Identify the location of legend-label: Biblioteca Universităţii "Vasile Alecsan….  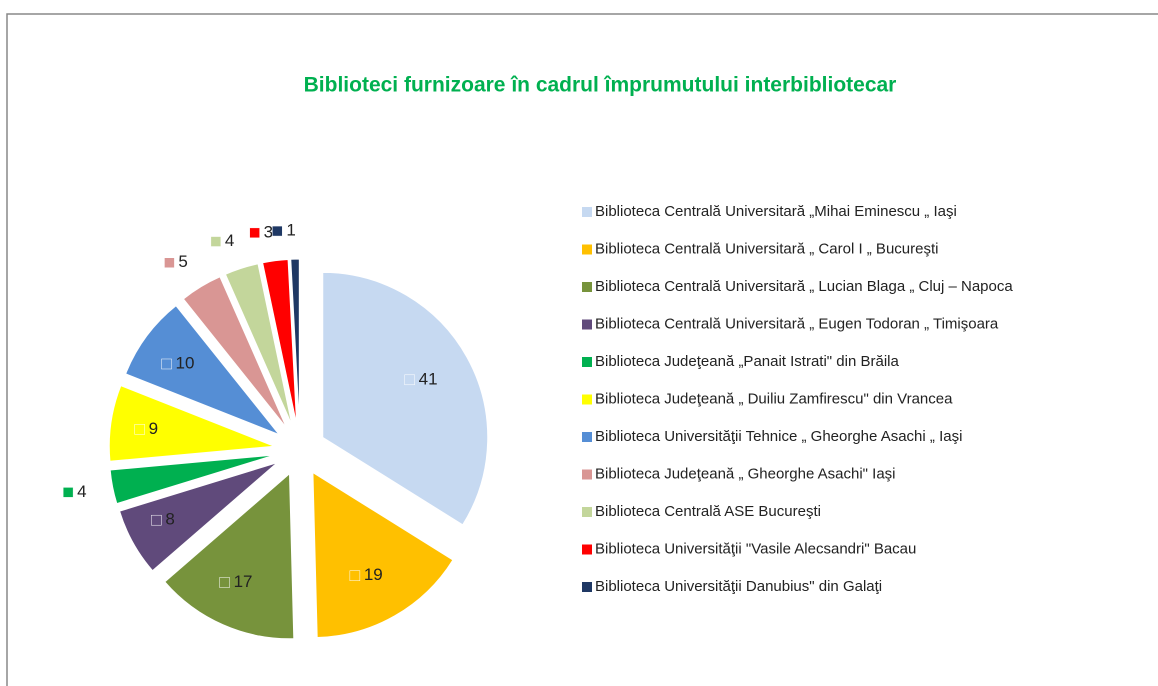
(755, 548).